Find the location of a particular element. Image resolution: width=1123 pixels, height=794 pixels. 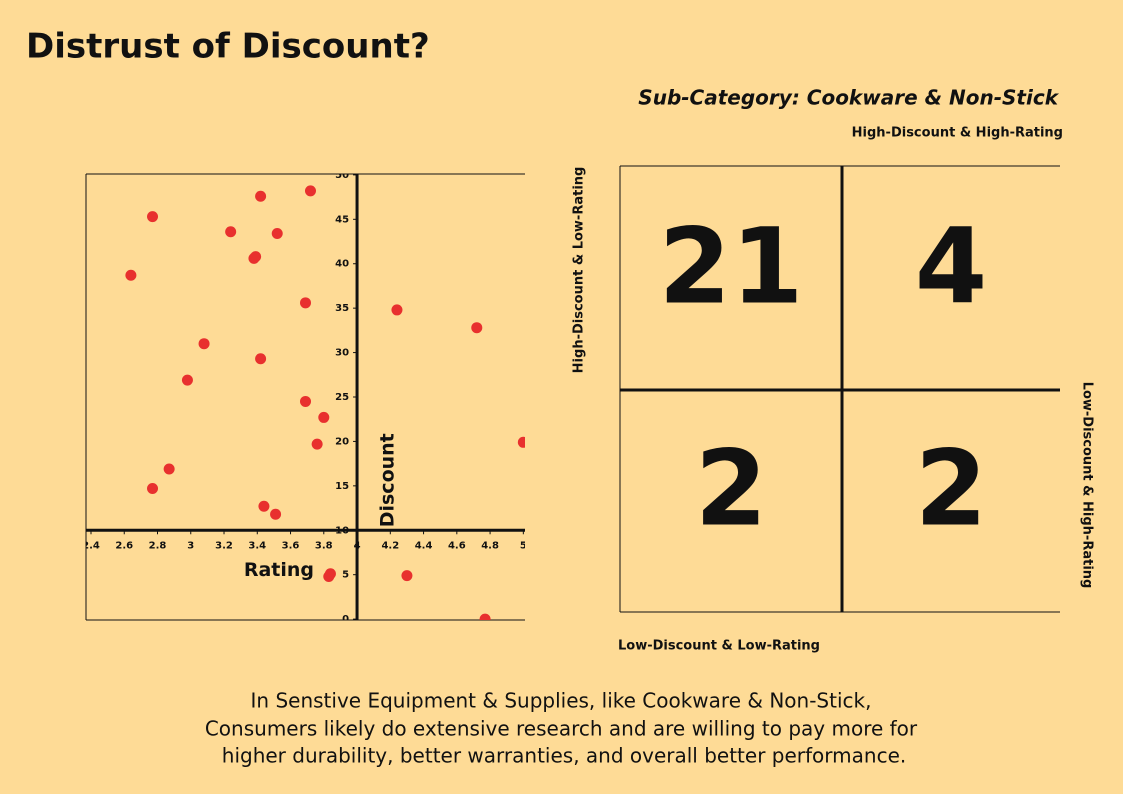

x-axis-label: Rating is located at coordinates (279, 570).